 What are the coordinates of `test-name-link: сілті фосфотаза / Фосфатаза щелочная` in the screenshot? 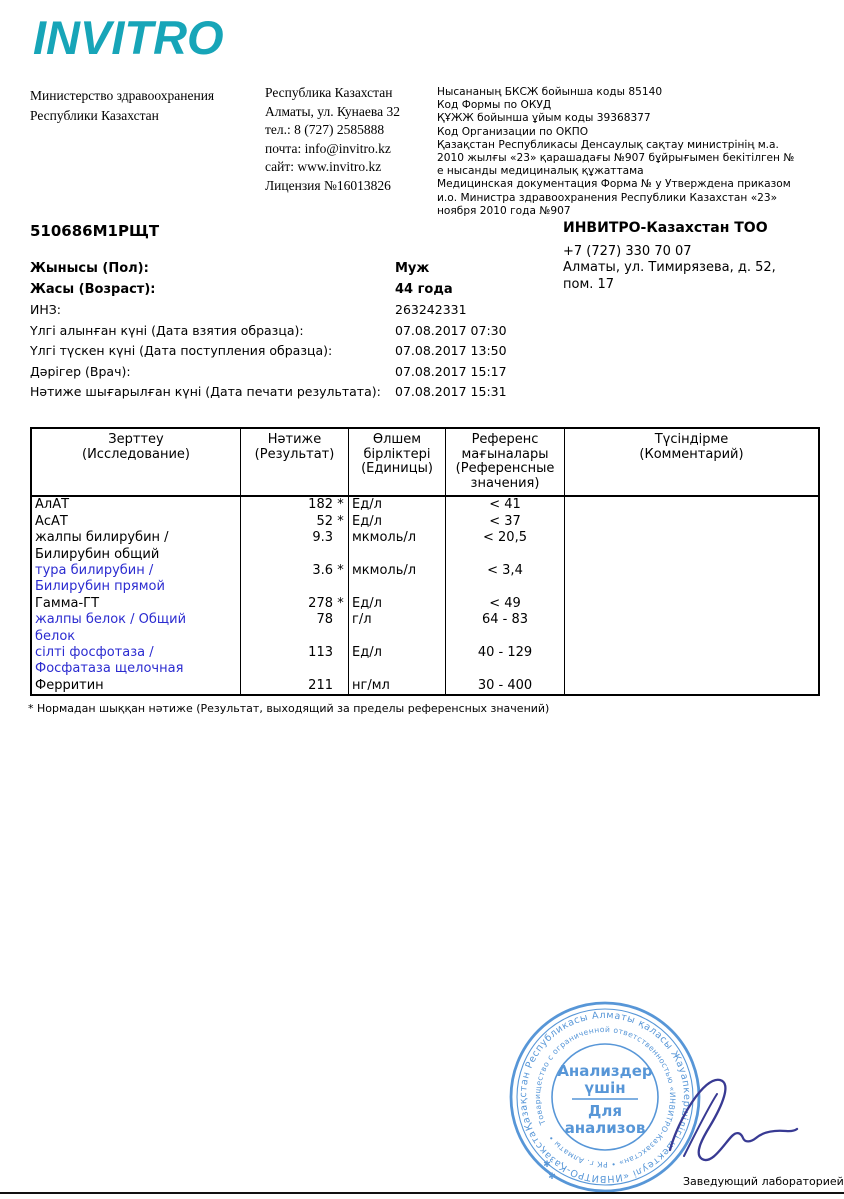 It's located at (136, 661).